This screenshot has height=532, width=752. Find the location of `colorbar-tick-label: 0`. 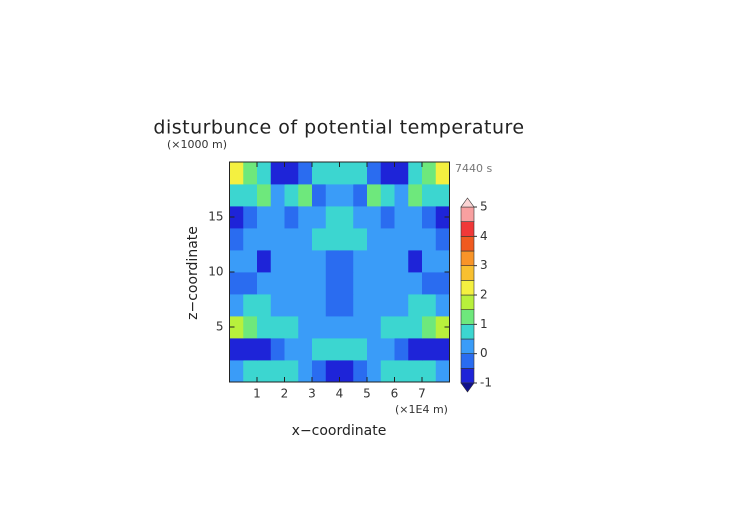

colorbar-tick-label: 0 is located at coordinates (484, 353).